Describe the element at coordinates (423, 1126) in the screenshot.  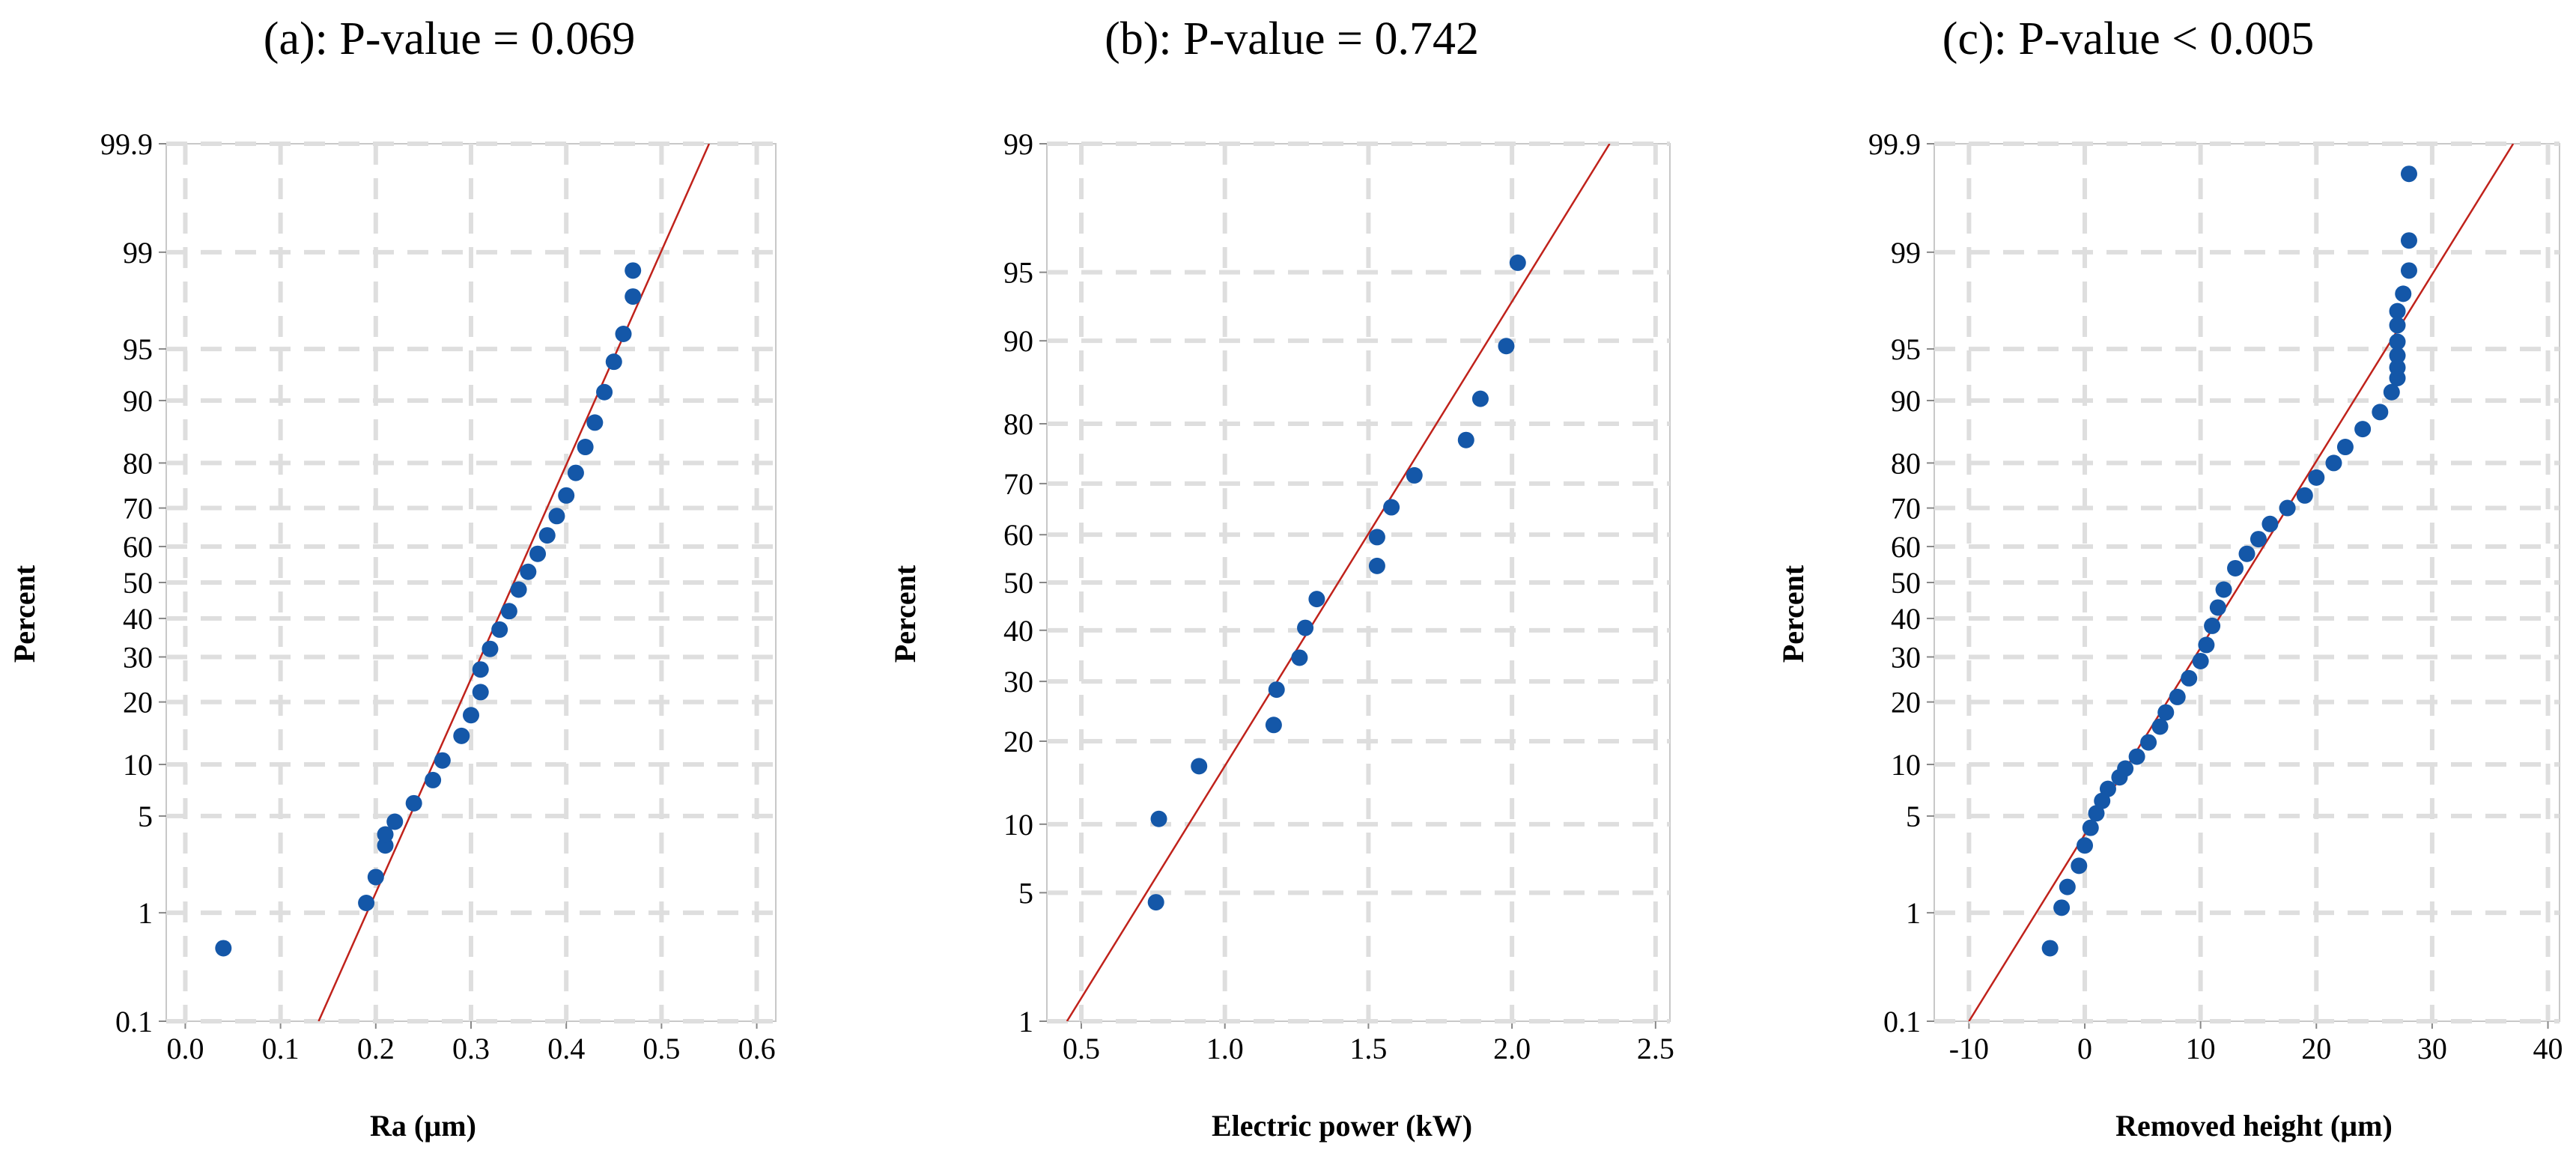
I see `x-axis-label: Ra (µm)` at that location.